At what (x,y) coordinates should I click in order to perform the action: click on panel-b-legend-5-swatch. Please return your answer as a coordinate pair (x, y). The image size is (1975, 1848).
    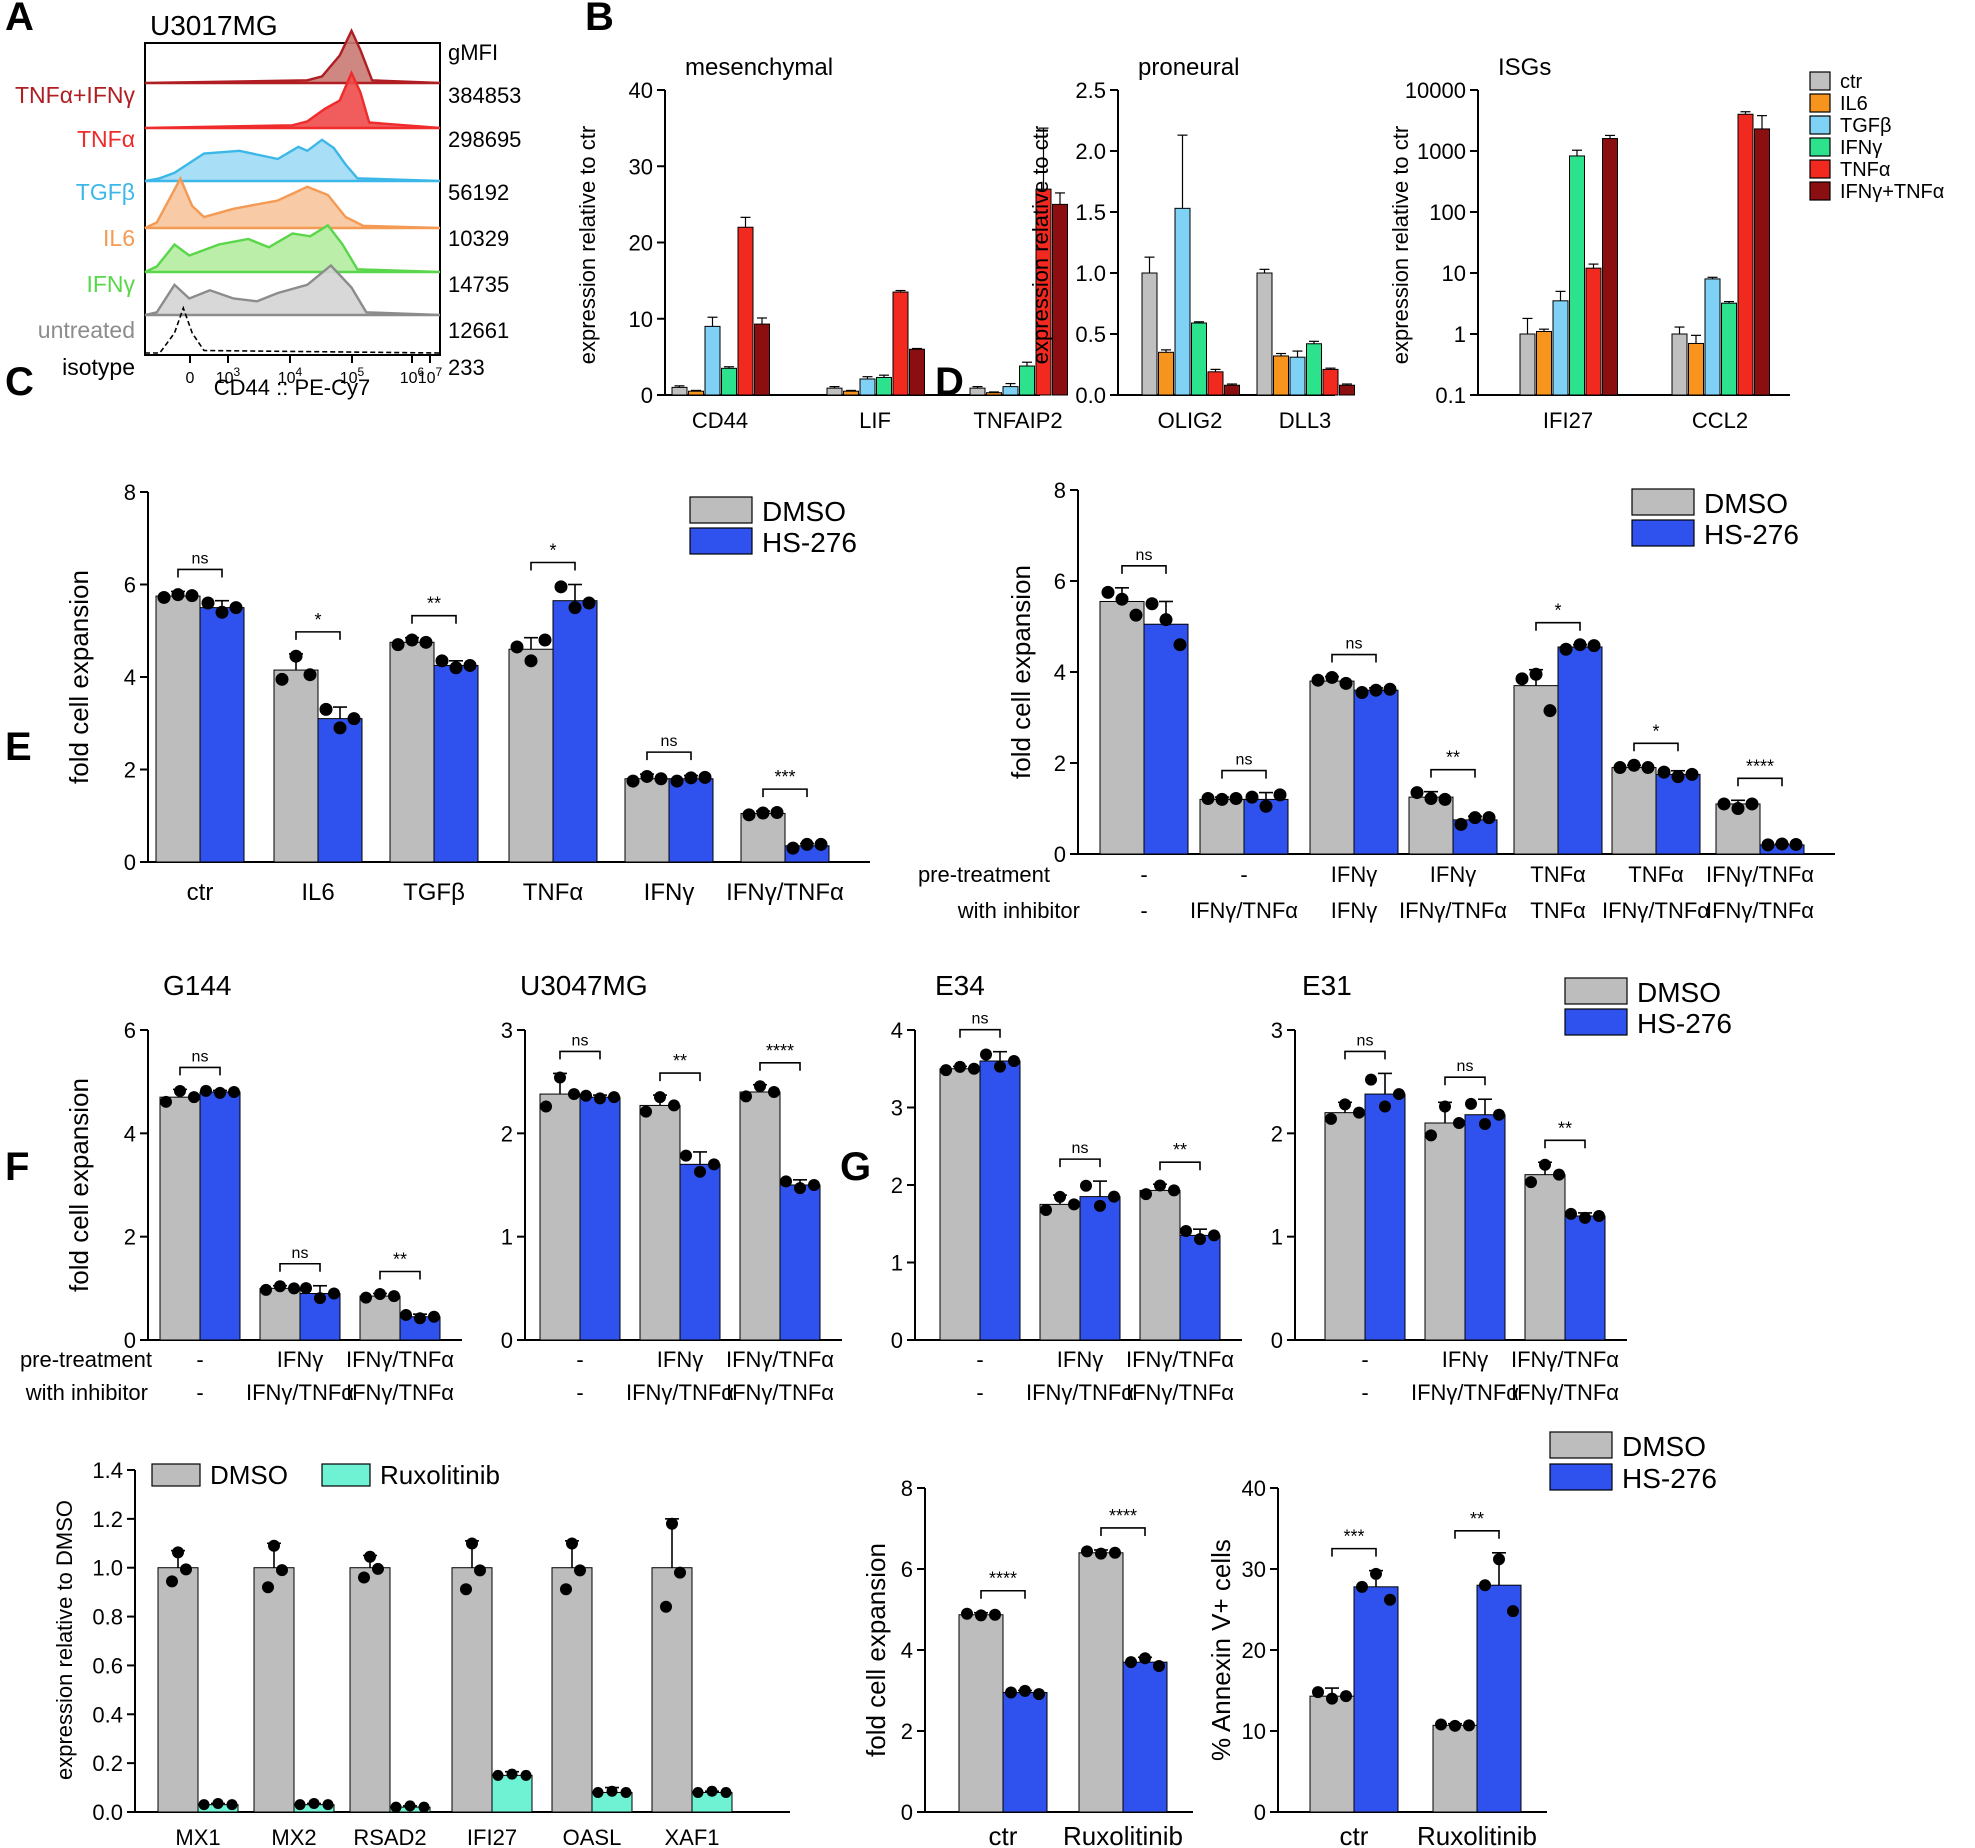
    Looking at the image, I should click on (1820, 191).